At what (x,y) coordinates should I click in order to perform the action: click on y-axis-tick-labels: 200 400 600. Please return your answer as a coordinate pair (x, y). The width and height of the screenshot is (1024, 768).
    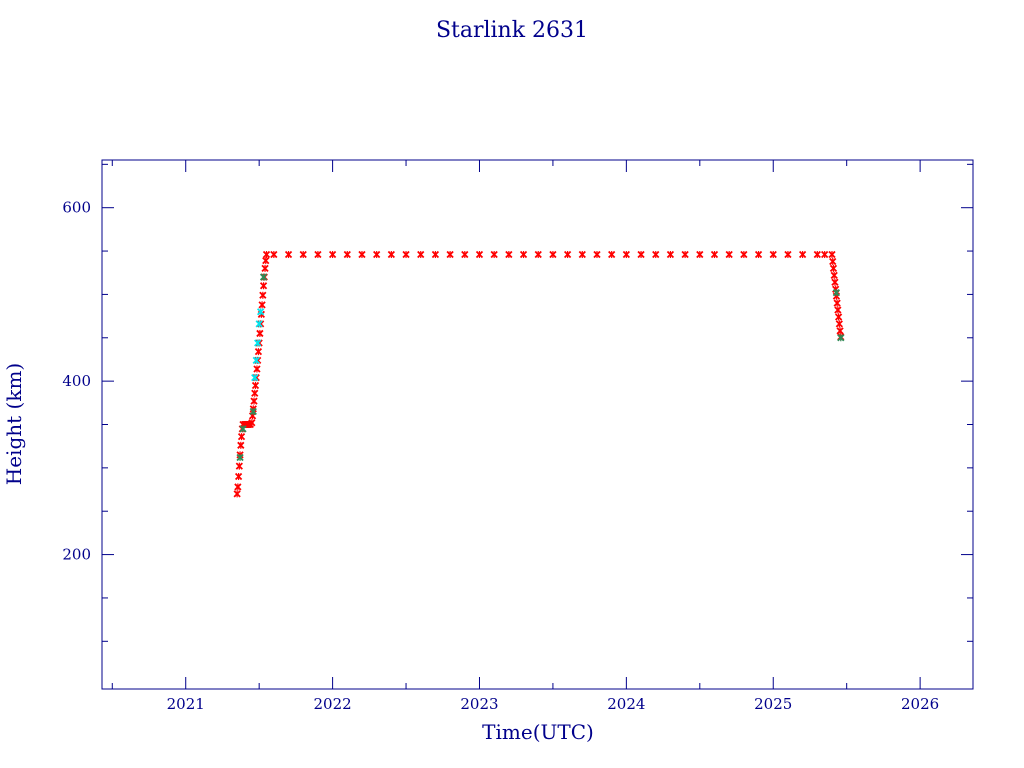
    Looking at the image, I should click on (76, 381).